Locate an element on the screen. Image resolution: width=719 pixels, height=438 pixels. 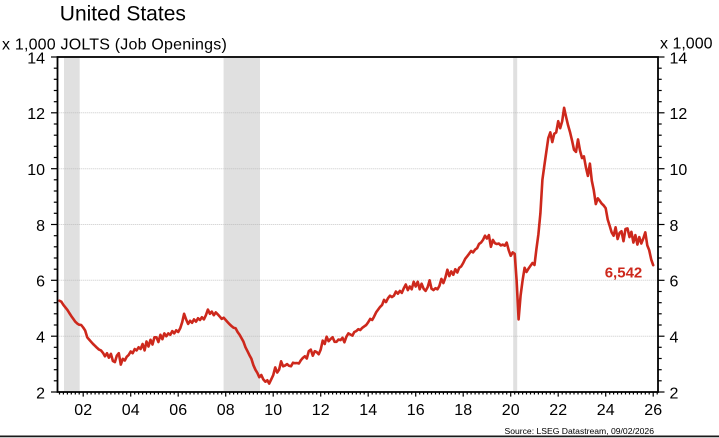
svg-text: 04 is located at coordinates (131, 410).